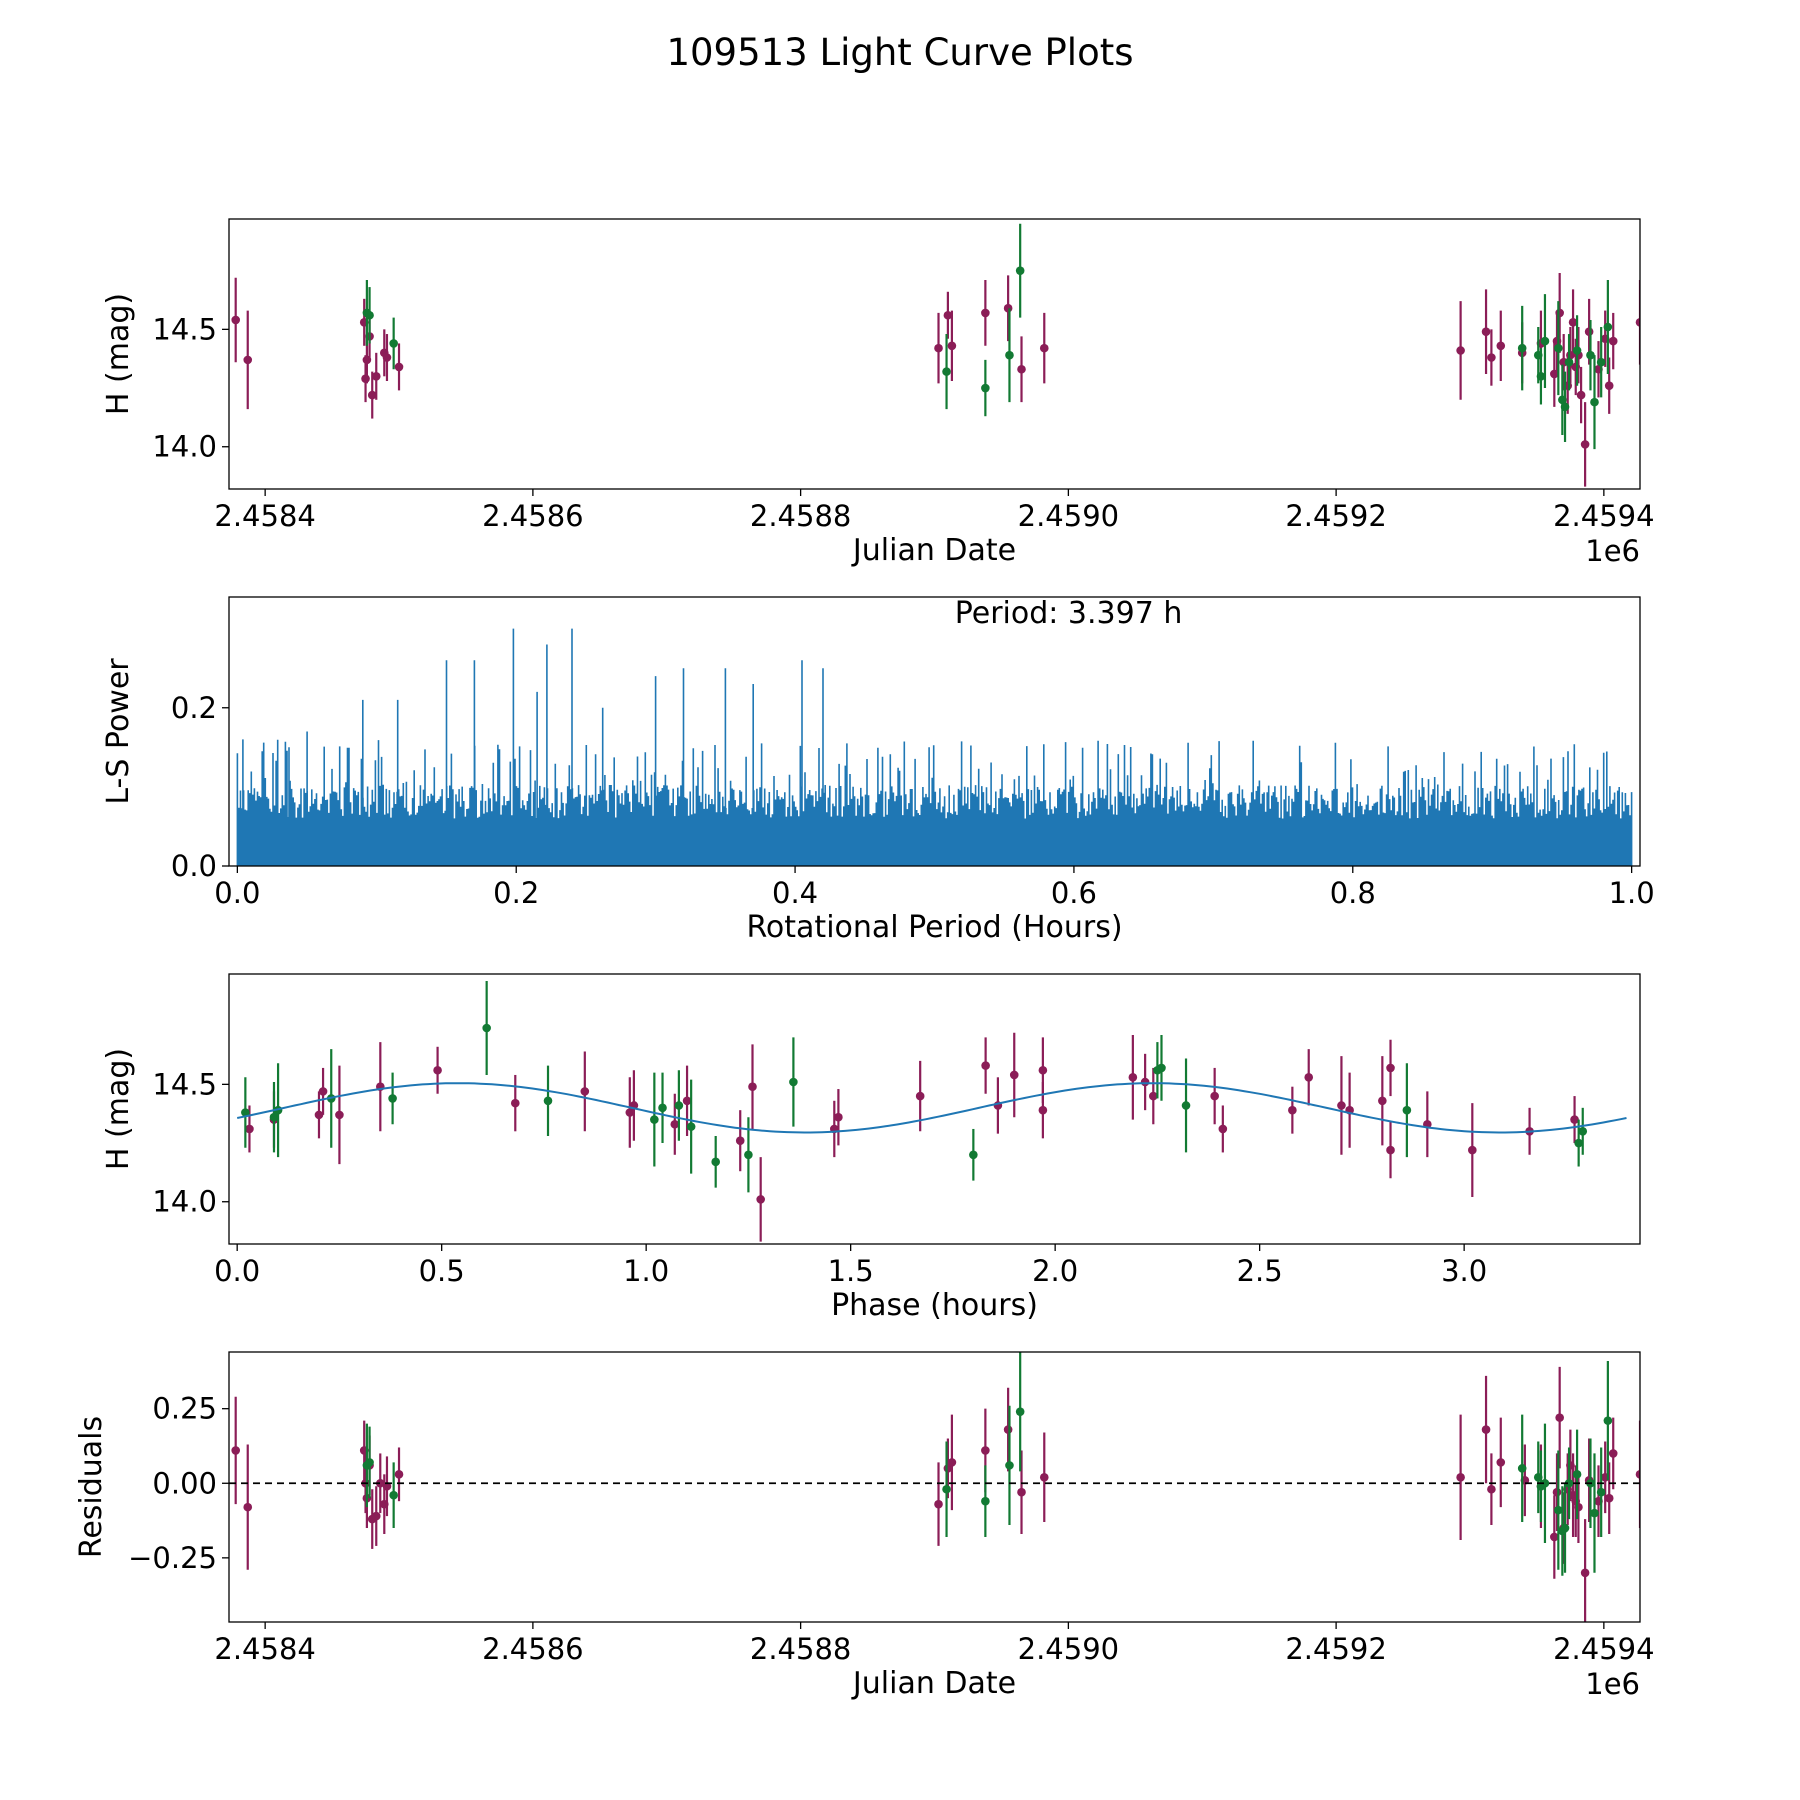 This screenshot has width=1800, height=1800. Describe the element at coordinates (184, 1483) in the screenshot. I see `y-tick-label: 0.00` at that location.